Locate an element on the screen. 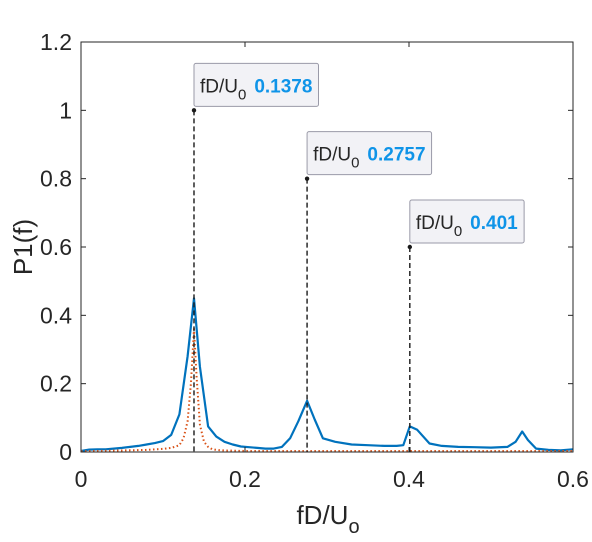  y-tick-label-2: 0.4 is located at coordinates (56, 315).